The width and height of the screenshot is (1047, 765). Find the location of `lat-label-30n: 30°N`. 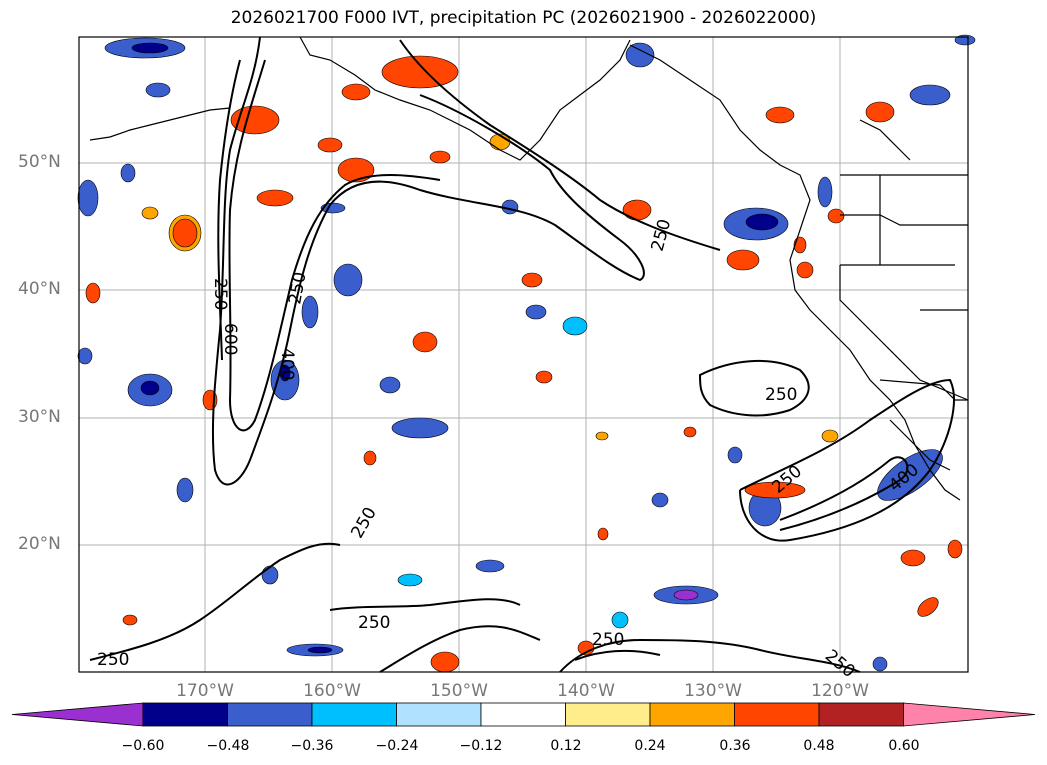

lat-label-30n: 30°N is located at coordinates (39, 417).